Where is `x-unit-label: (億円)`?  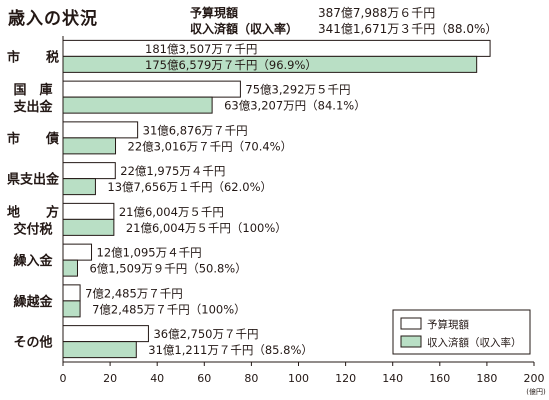 x-unit-label: (億円) is located at coordinates (536, 391).